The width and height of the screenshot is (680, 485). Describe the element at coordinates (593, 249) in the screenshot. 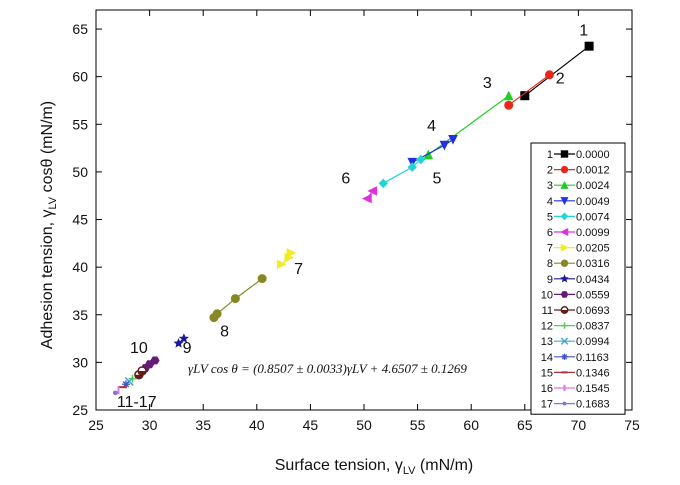

I see `legend-value: 0.0205` at that location.